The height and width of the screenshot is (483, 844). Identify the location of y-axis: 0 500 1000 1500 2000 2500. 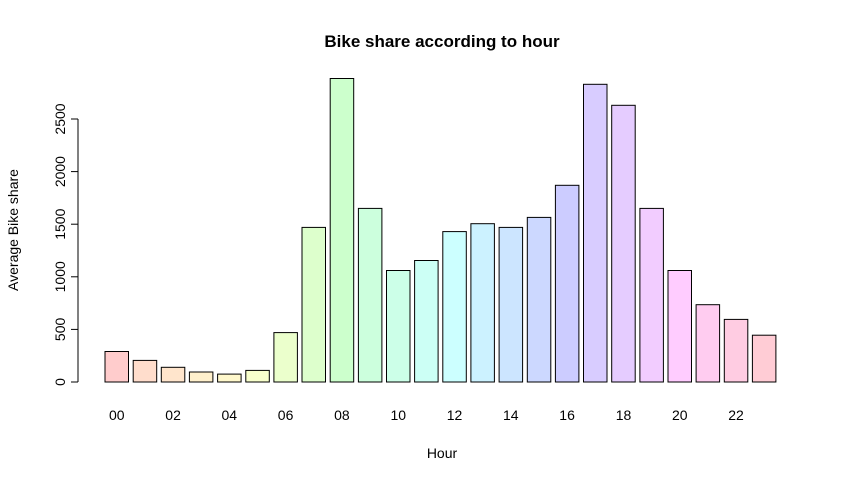
(65, 244).